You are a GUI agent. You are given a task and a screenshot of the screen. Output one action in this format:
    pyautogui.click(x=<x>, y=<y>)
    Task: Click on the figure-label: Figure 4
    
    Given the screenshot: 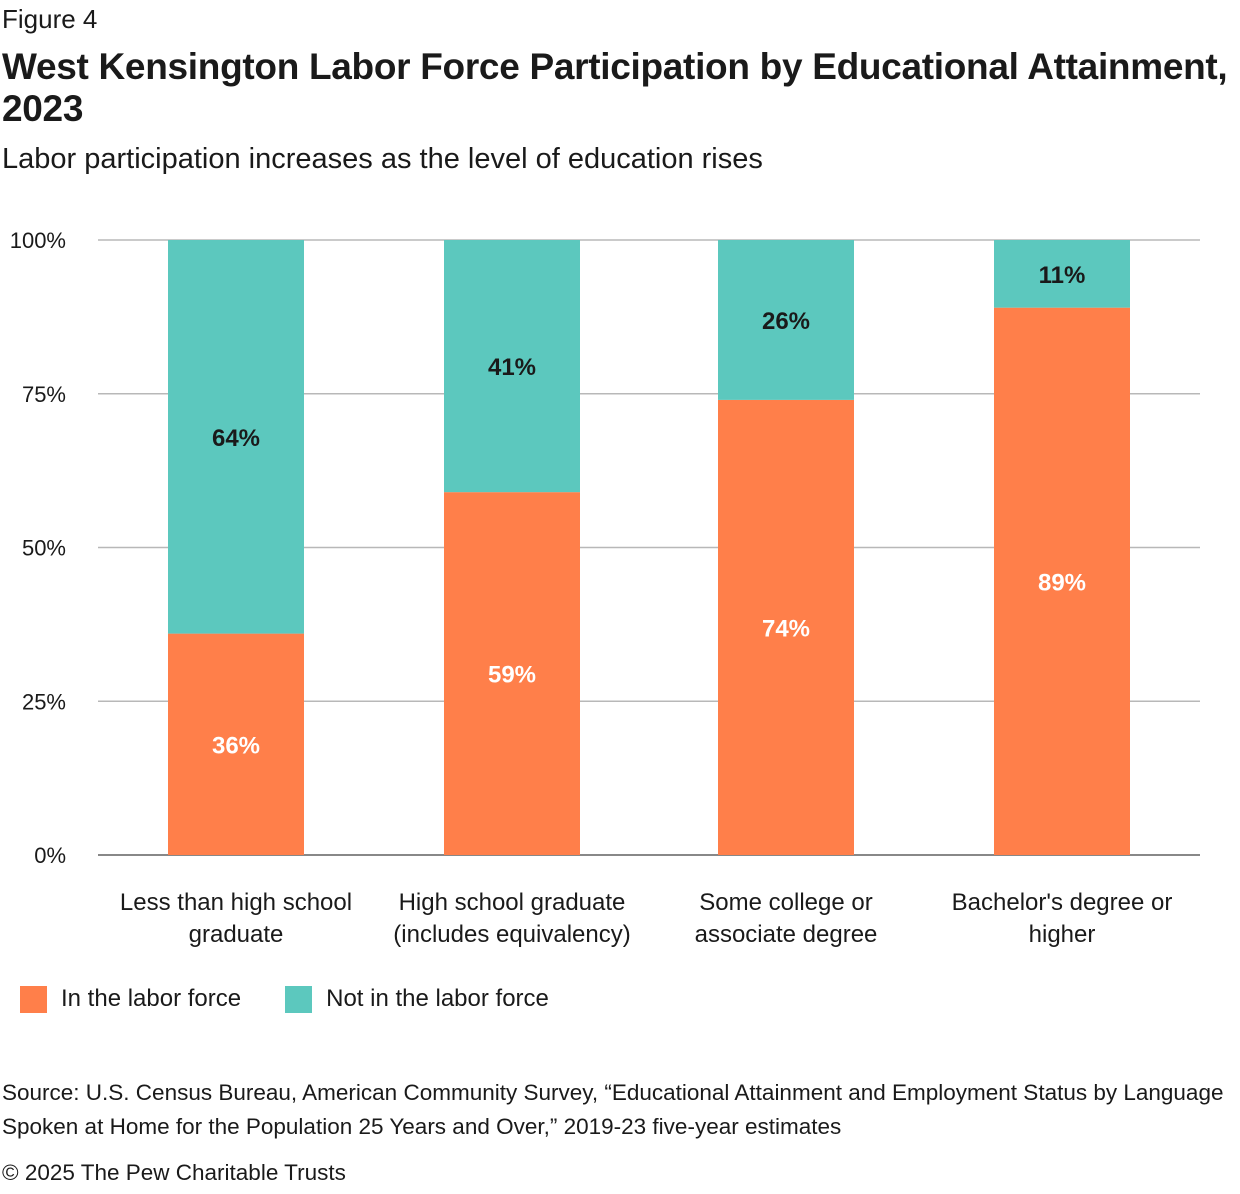 What is the action you would take?
    pyautogui.click(x=50, y=19)
    